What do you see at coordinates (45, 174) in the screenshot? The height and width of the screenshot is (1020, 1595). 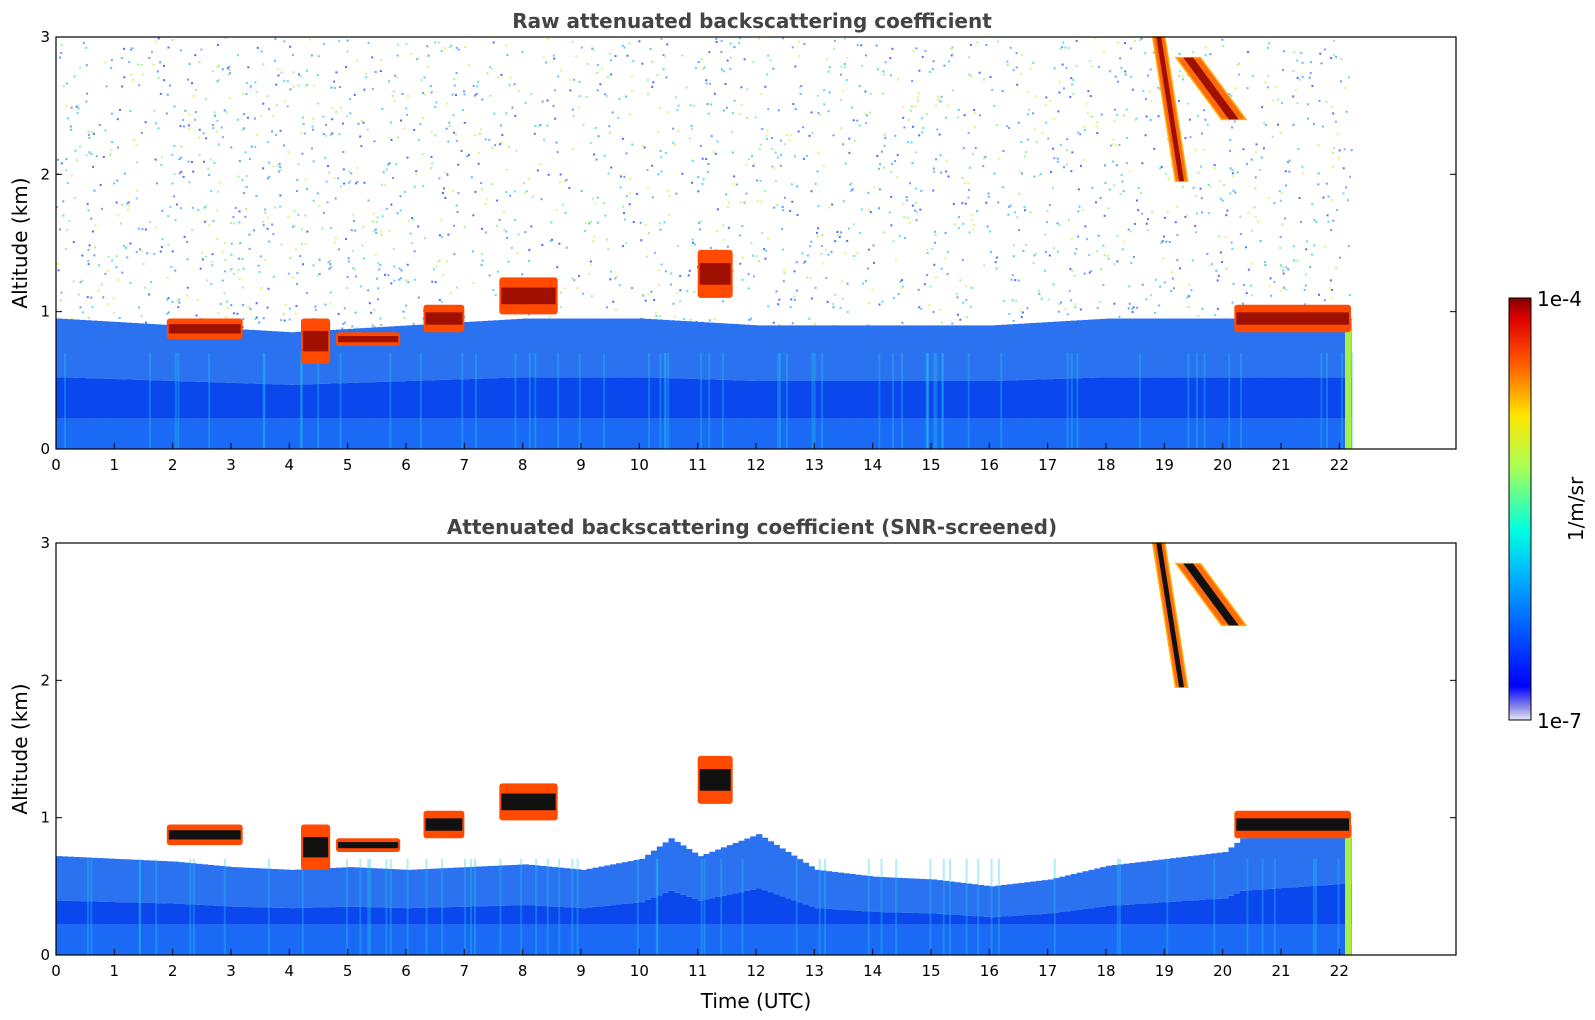 I see `y-tick-label: 2` at bounding box center [45, 174].